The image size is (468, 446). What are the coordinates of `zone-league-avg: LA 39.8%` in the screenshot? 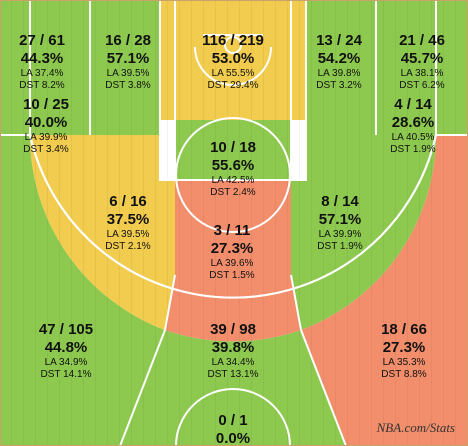 It's located at (339, 73).